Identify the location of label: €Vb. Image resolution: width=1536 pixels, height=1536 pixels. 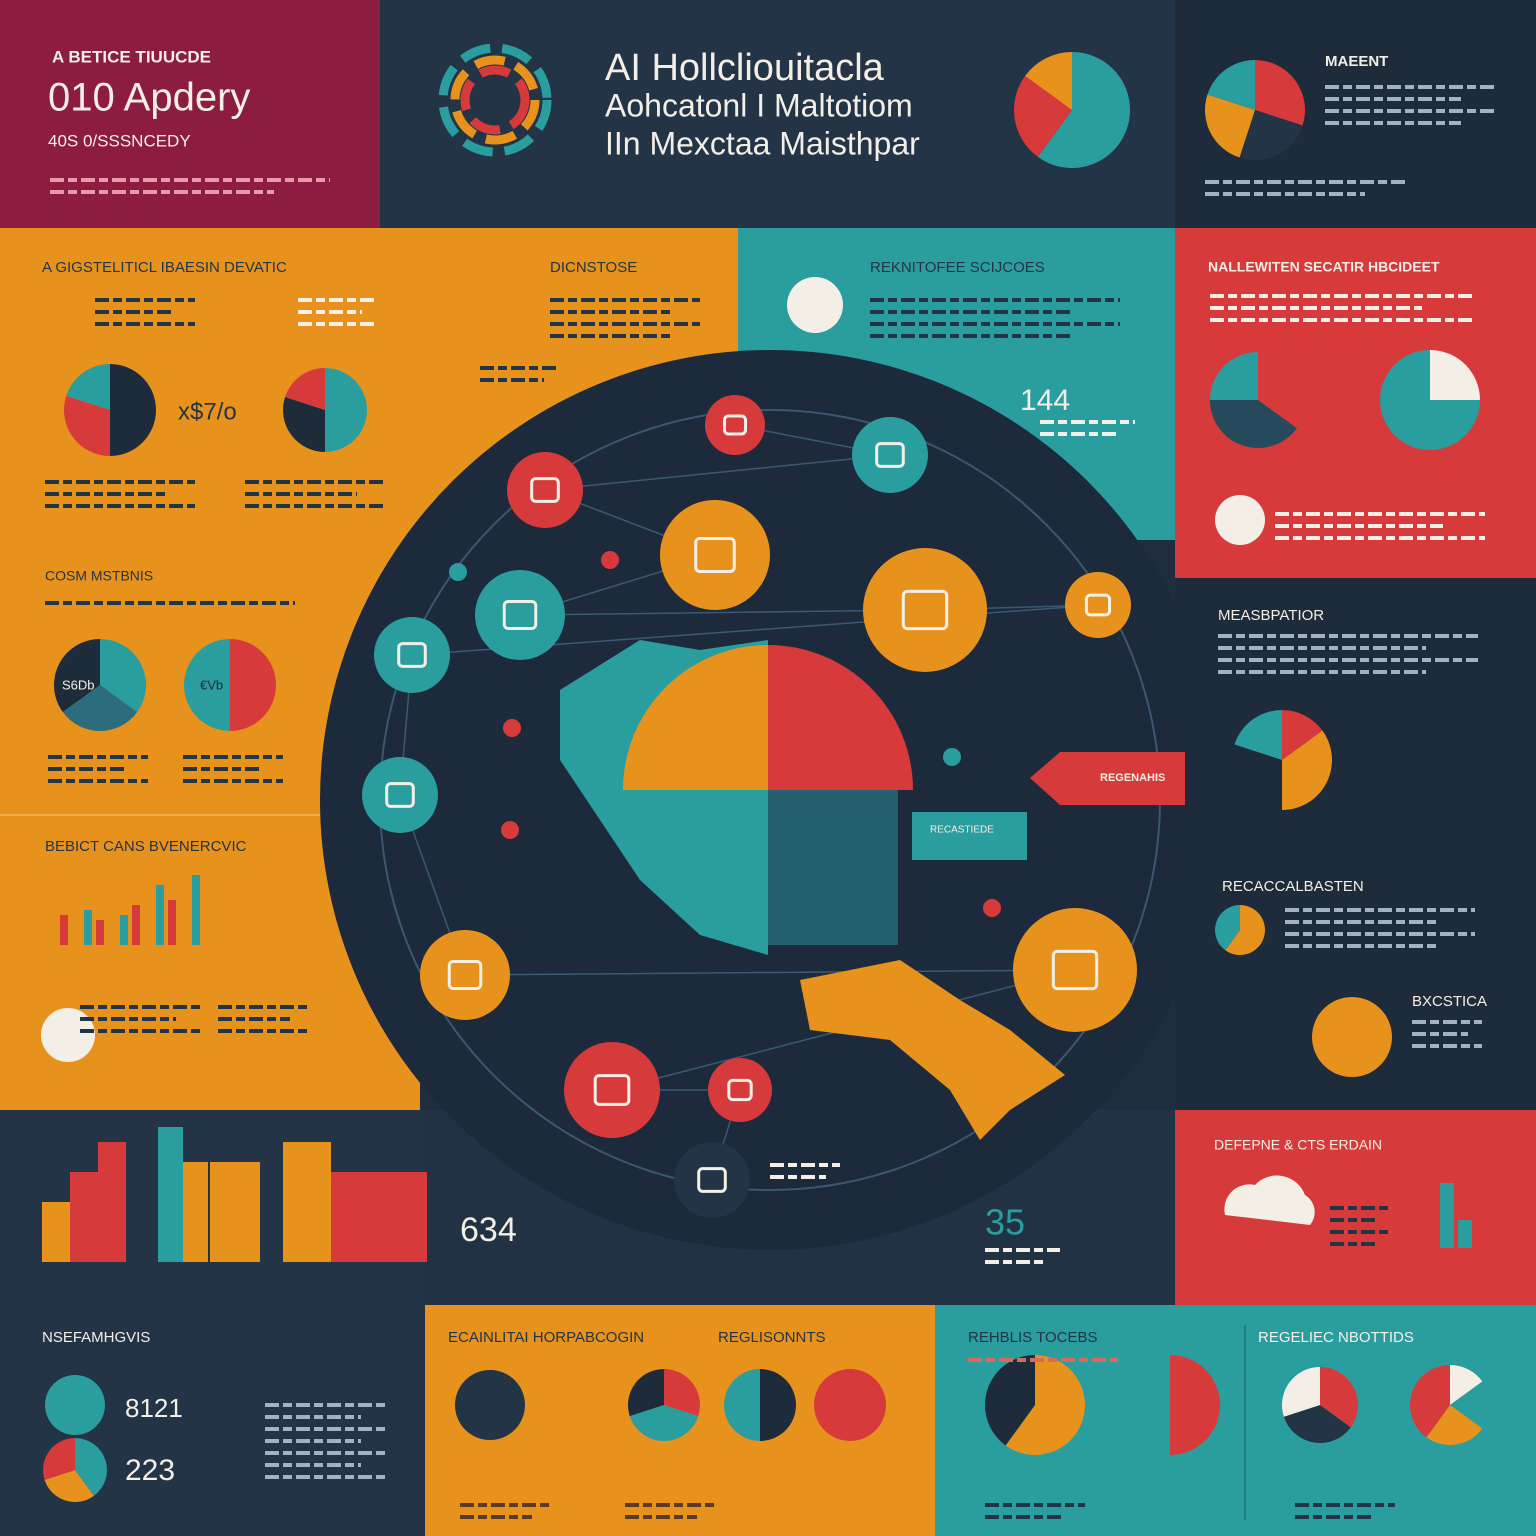
(211, 684).